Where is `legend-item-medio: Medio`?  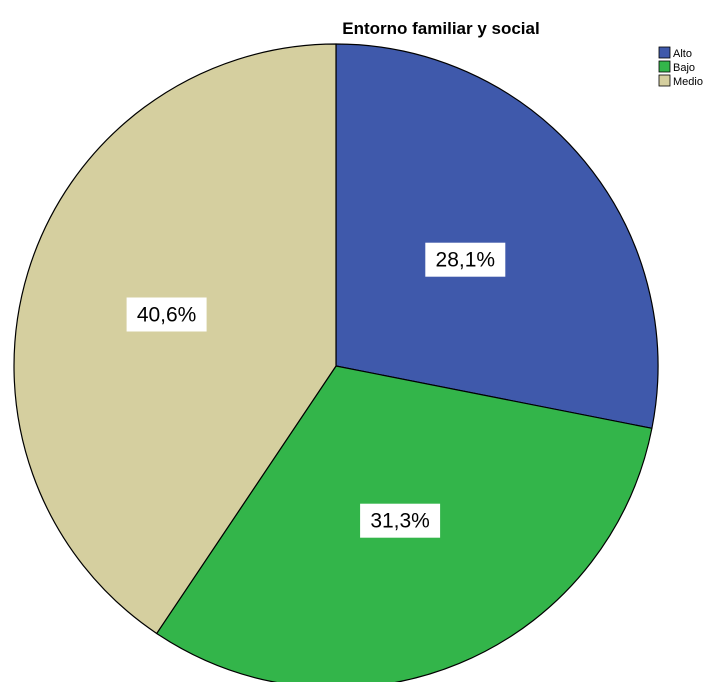 legend-item-medio: Medio is located at coordinates (680, 81).